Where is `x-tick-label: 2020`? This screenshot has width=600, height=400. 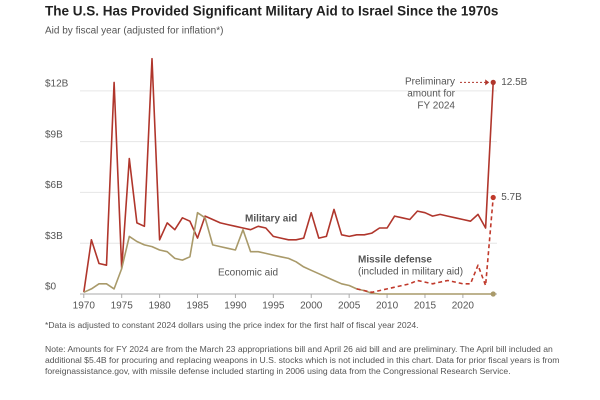
x-tick-label: 2020 is located at coordinates (463, 306).